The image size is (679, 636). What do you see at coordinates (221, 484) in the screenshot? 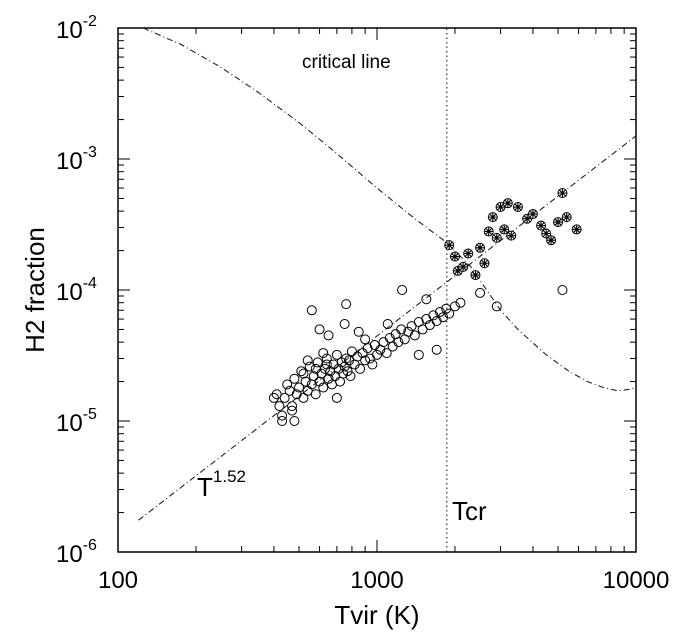
I see `power-law-label: T1.52` at bounding box center [221, 484].